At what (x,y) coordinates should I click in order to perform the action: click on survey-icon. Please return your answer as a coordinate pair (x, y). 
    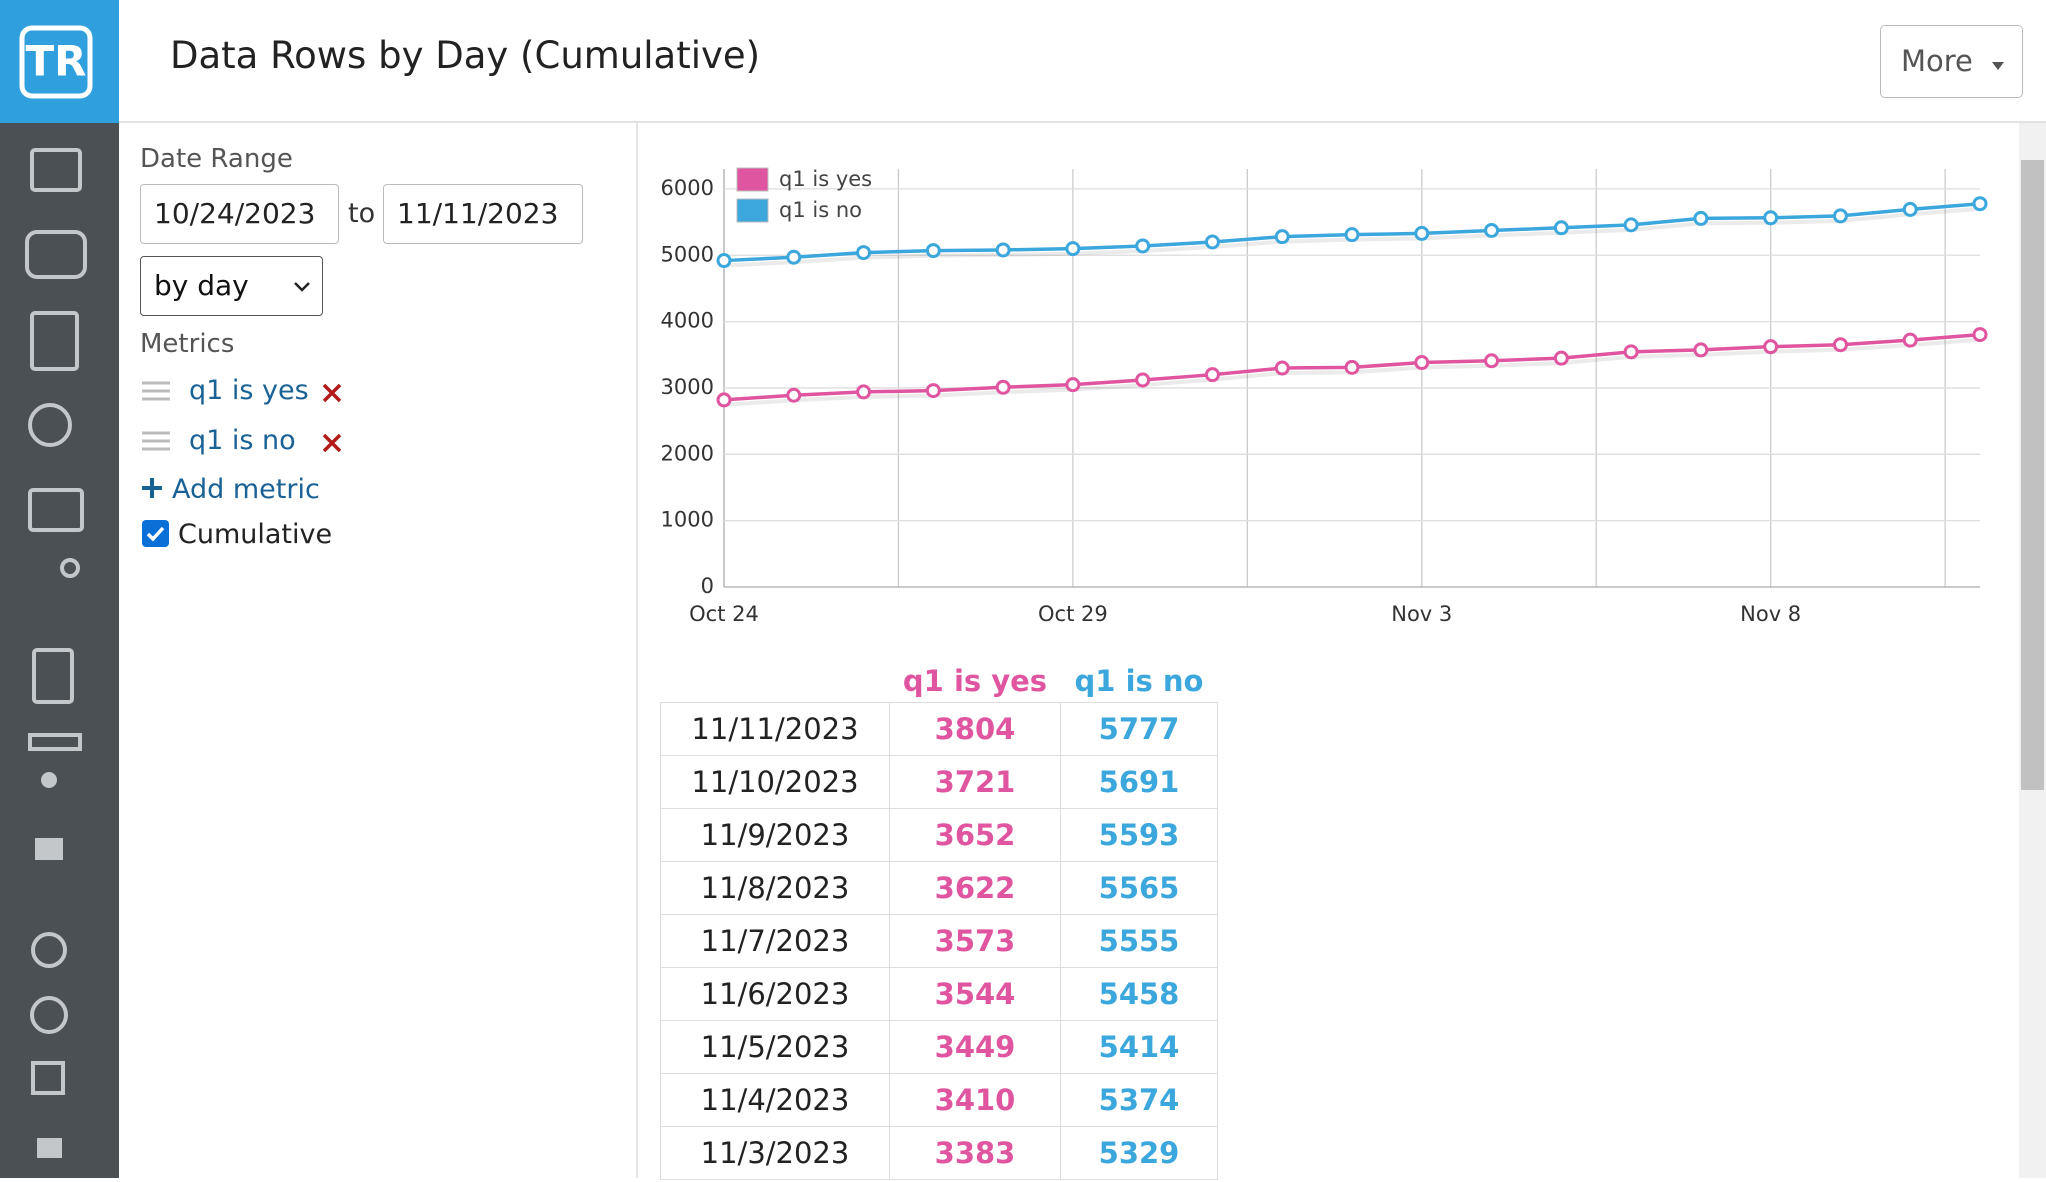
    Looking at the image, I should click on (50, 425).